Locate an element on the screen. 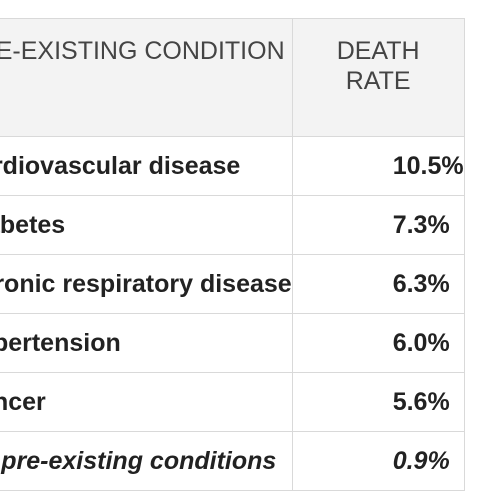 The width and height of the screenshot is (500, 500). condition-cell: Chronic respiratory disease is located at coordinates (146, 284).